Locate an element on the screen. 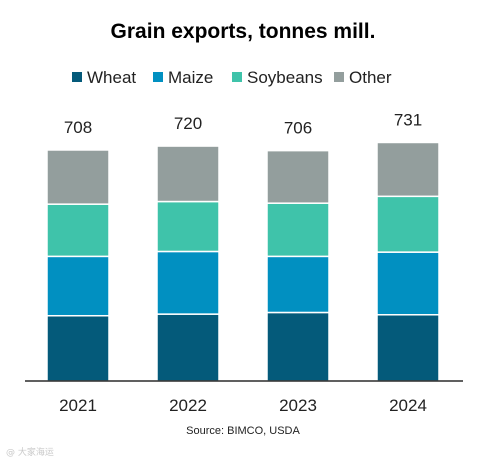 This screenshot has width=486, height=463. bar-wheat-2021 is located at coordinates (78, 348).